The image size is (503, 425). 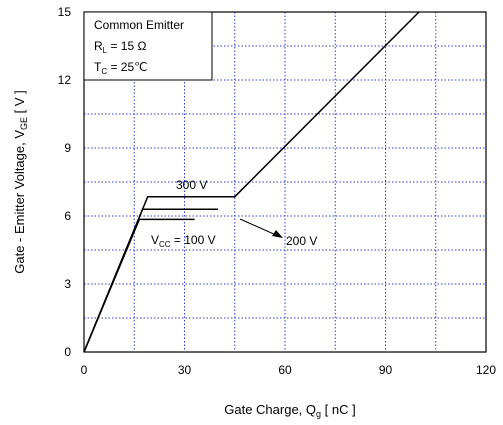 I want to click on x-tick-label: 30, so click(x=185, y=370).